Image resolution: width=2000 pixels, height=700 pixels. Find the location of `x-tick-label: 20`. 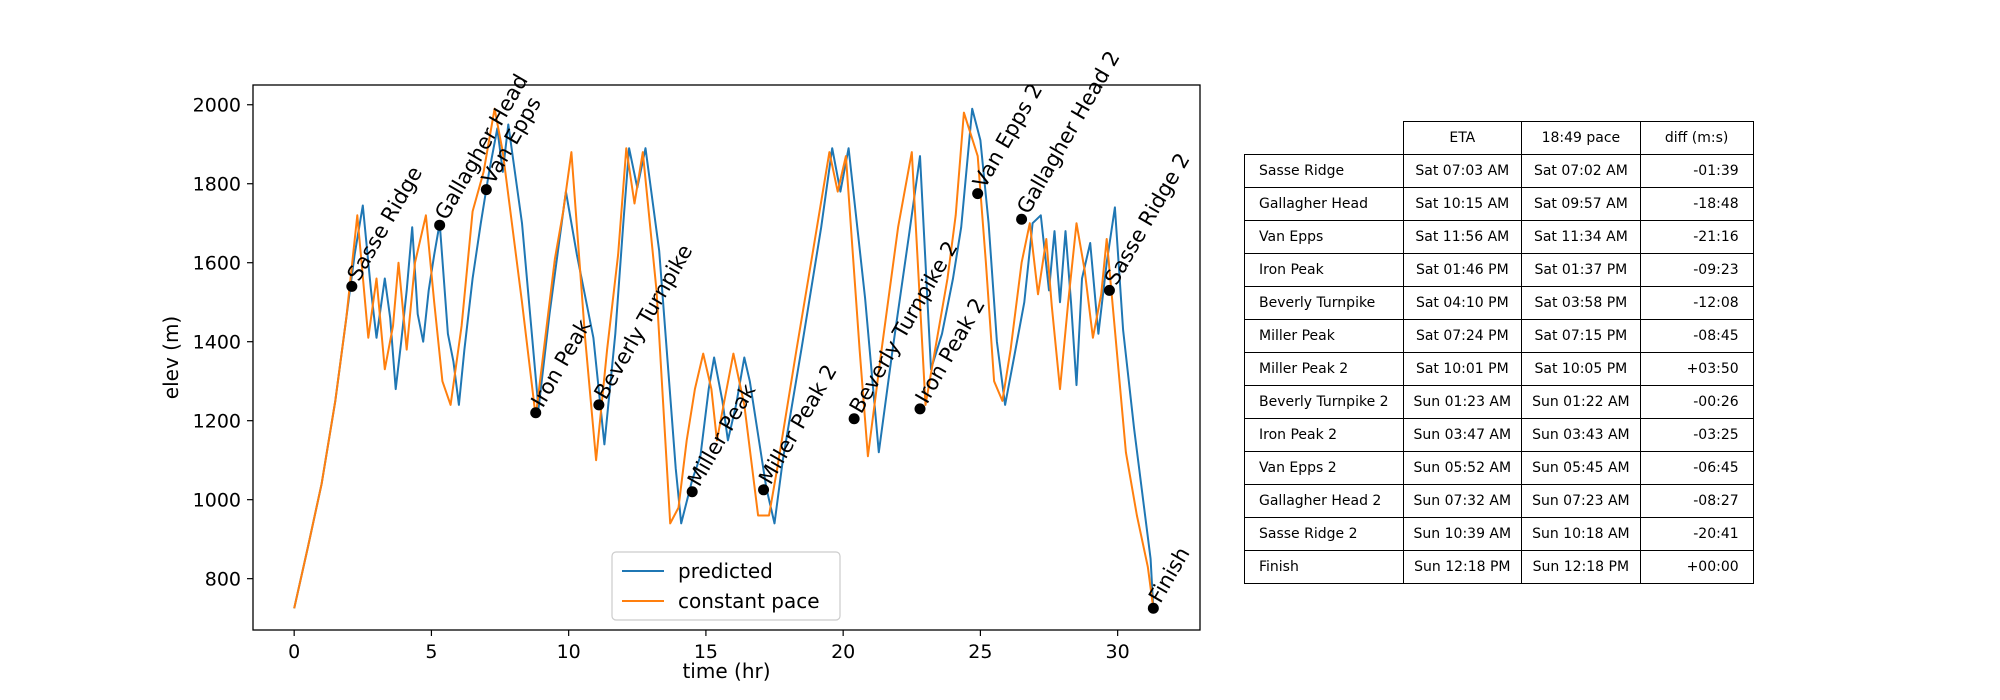

x-tick-label: 20 is located at coordinates (843, 652).